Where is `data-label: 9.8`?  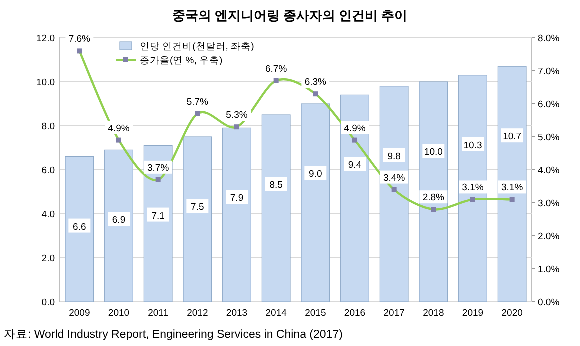
data-label: 9.8 is located at coordinates (394, 156).